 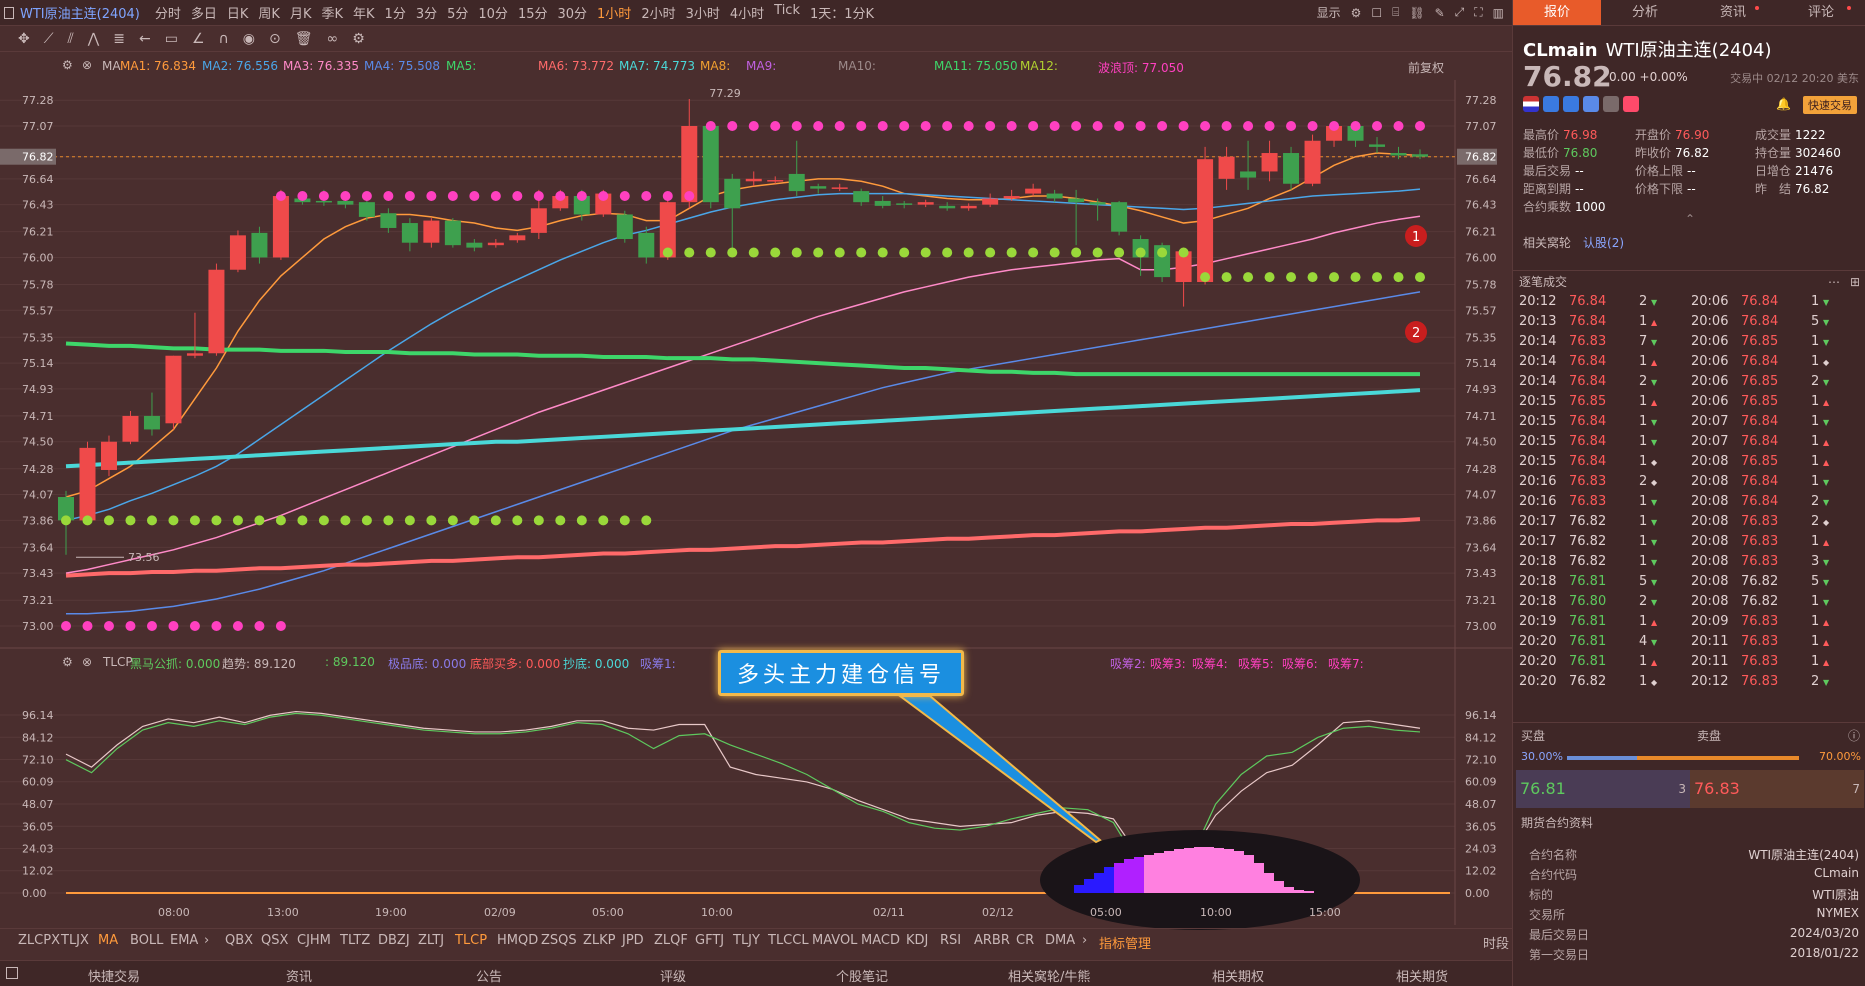 What do you see at coordinates (167, 14) in the screenshot?
I see `interval-0: 分时` at bounding box center [167, 14].